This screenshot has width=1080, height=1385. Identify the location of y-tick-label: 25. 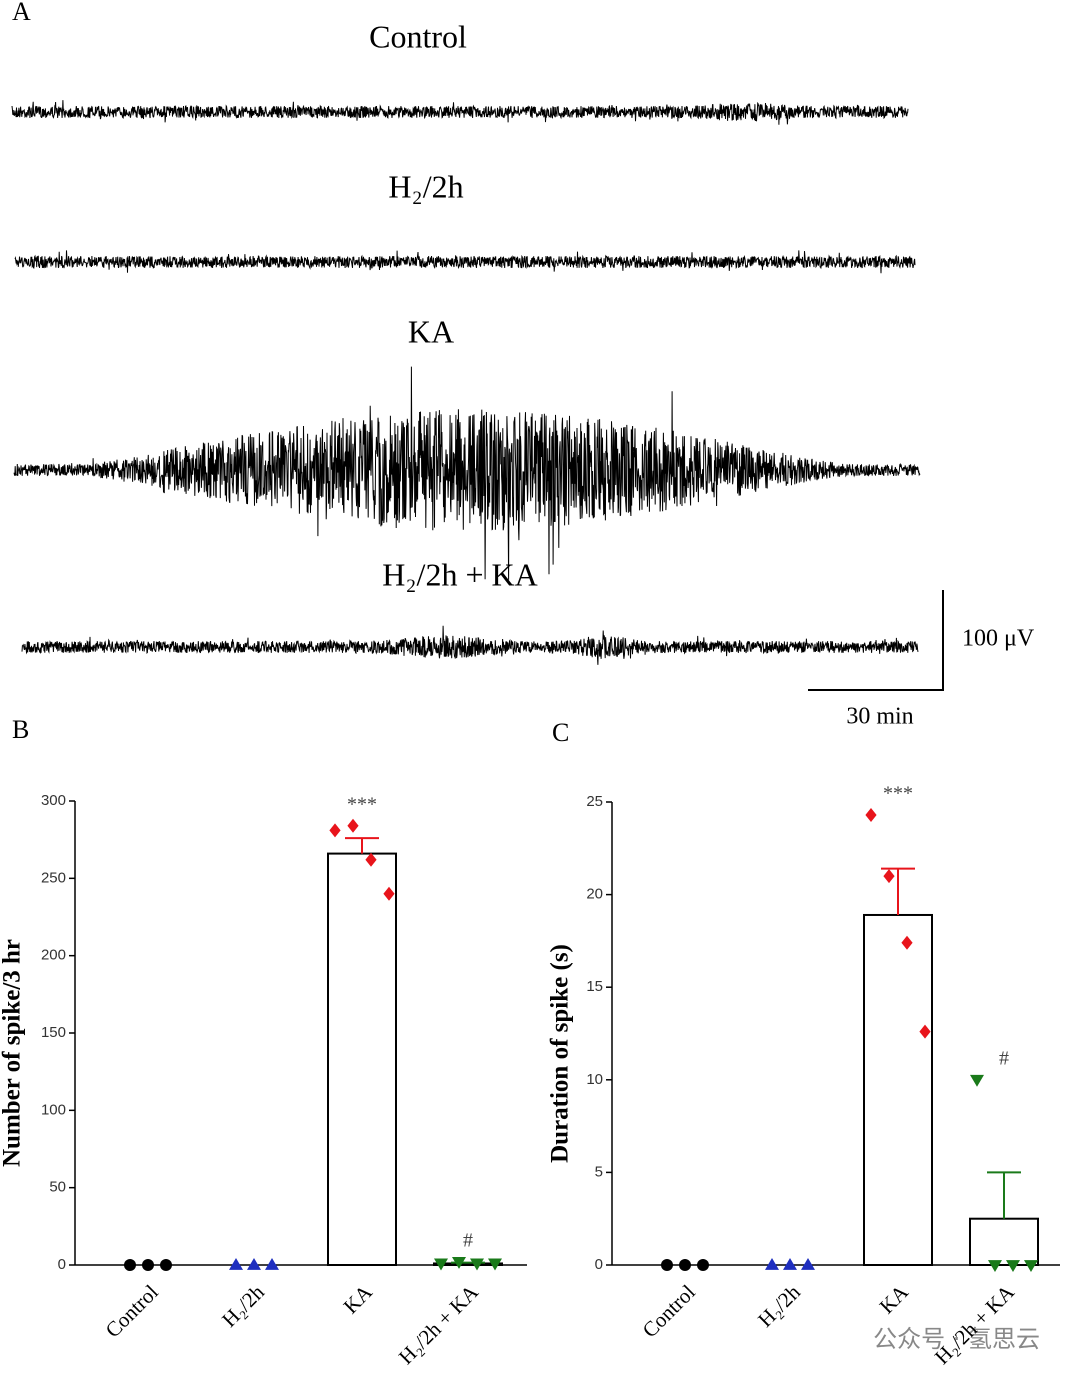
(594, 801).